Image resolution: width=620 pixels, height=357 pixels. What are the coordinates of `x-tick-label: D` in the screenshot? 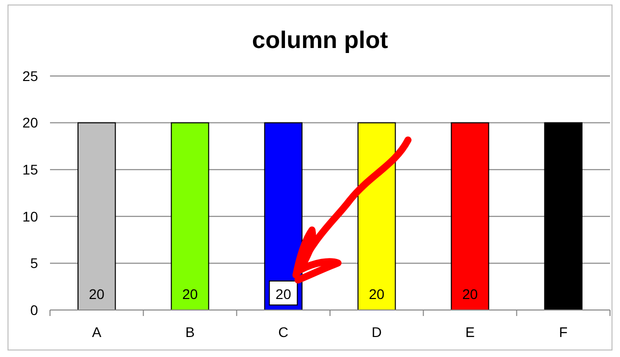 It's located at (377, 332).